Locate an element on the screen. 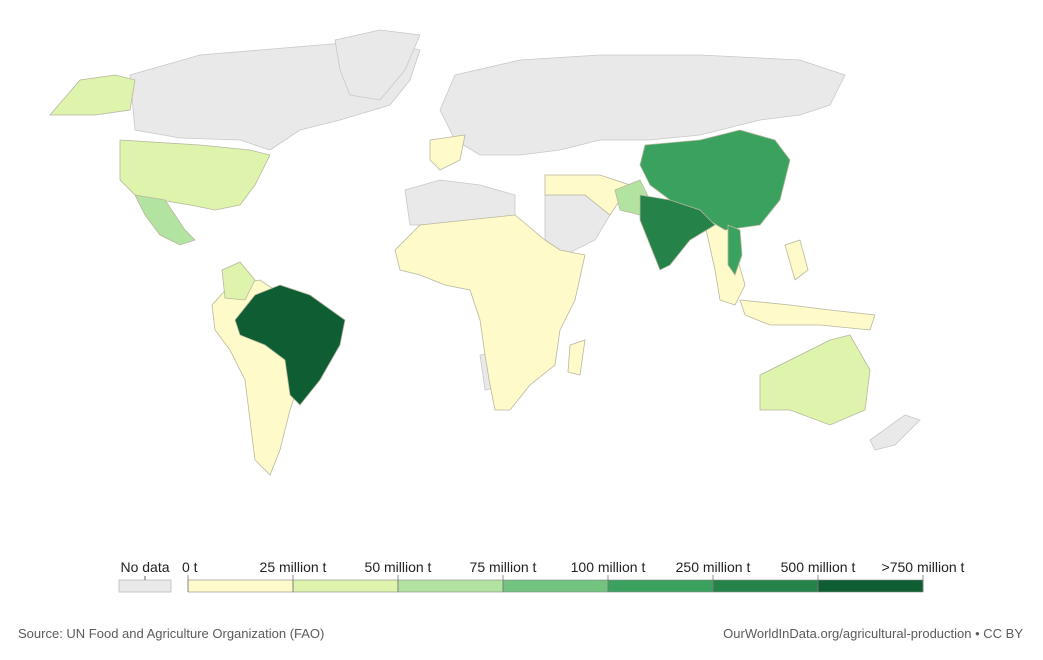  legend-label-1: 25 million t is located at coordinates (293, 567).